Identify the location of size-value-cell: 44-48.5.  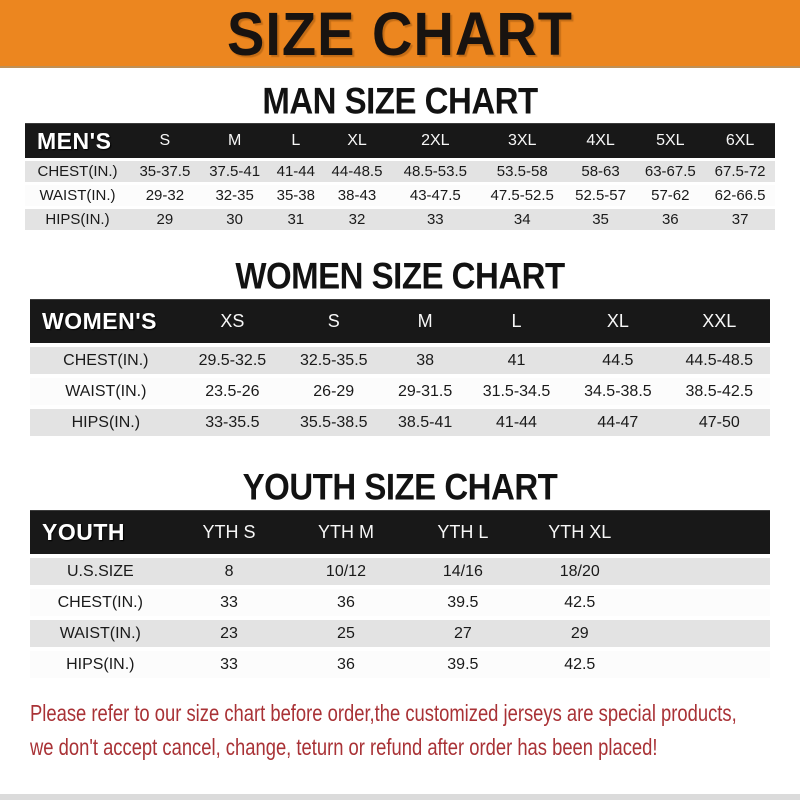
(357, 171).